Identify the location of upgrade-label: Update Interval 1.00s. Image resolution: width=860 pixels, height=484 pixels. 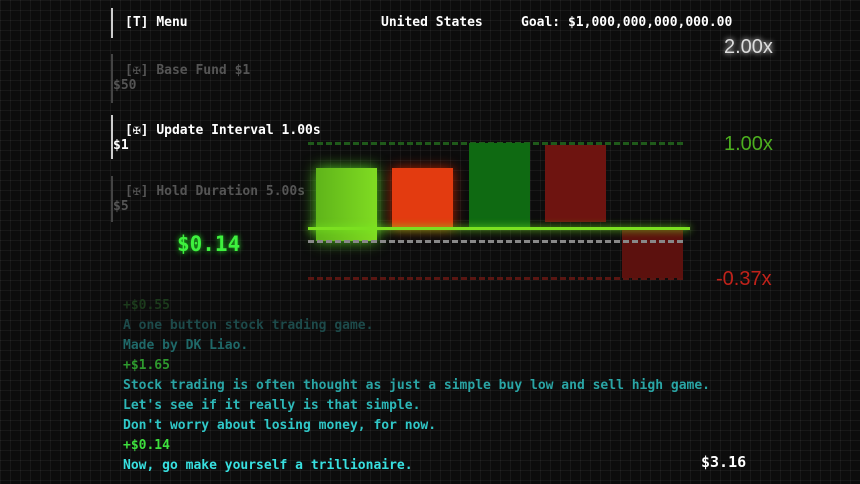
(238, 130).